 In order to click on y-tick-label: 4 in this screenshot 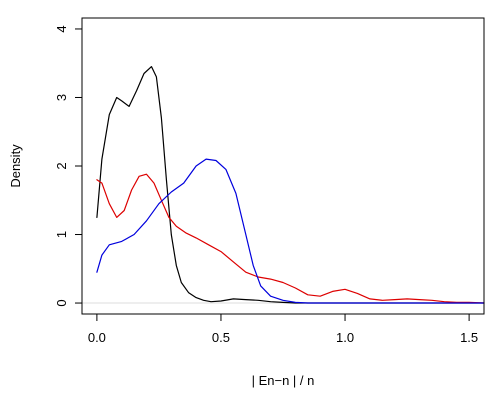, I will do `click(61, 28)`.